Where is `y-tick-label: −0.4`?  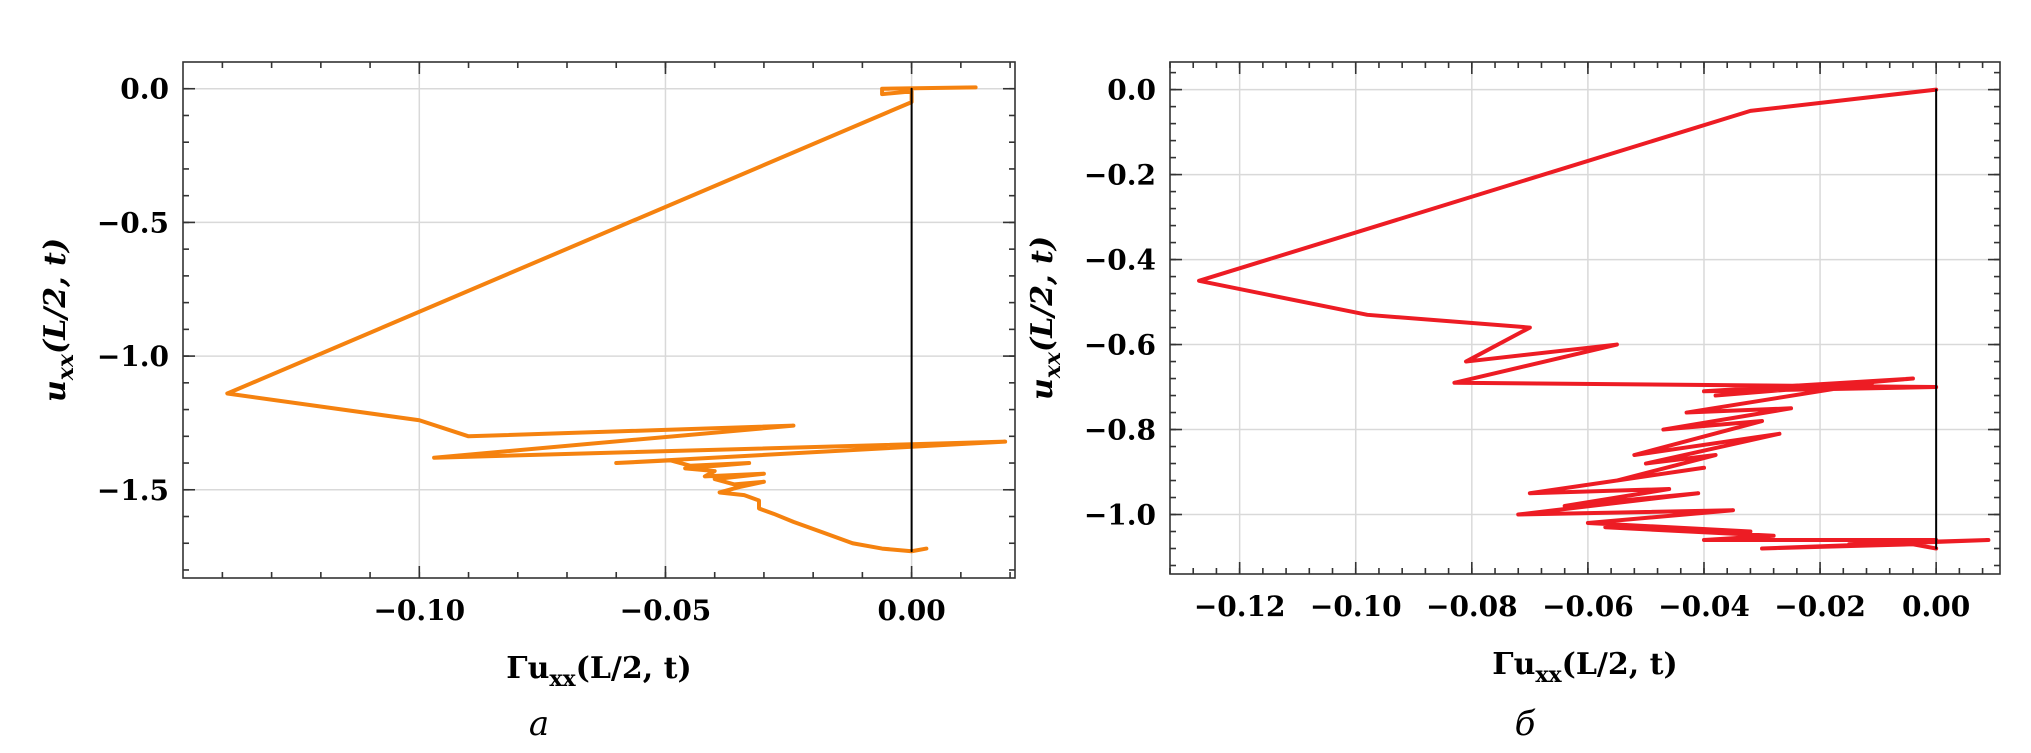 y-tick-label: −0.4 is located at coordinates (1120, 260).